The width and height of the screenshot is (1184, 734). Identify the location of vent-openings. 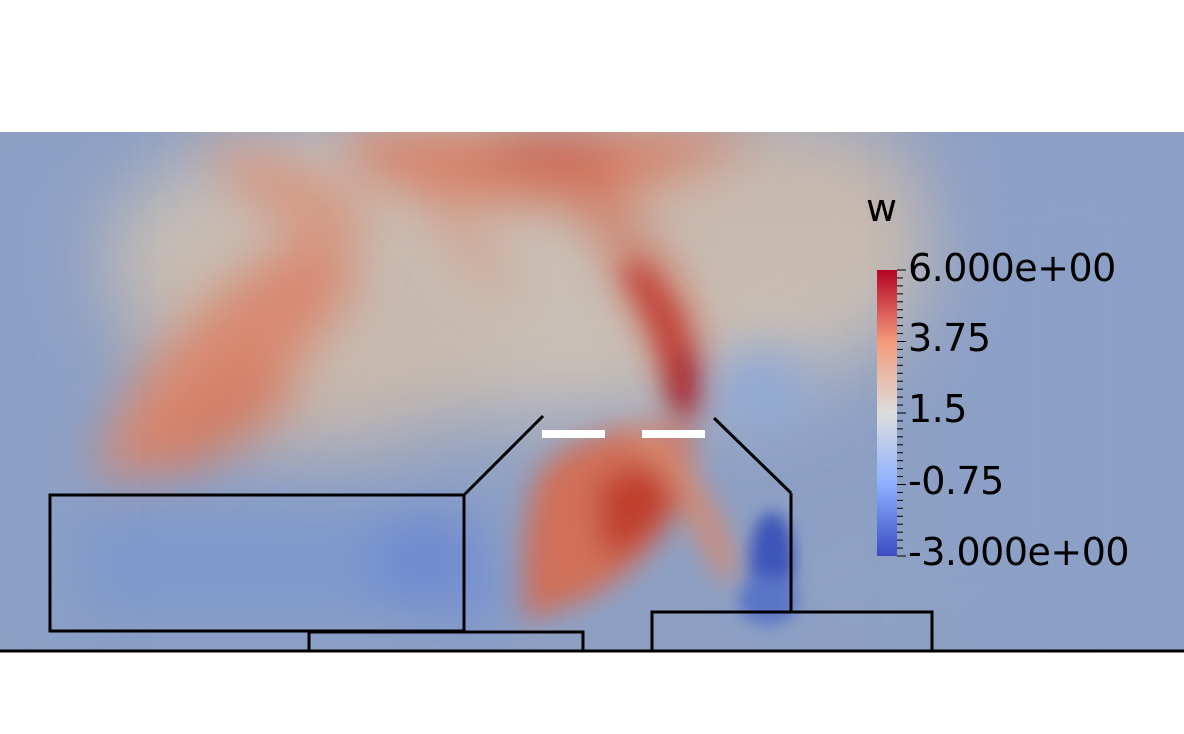
(623, 434).